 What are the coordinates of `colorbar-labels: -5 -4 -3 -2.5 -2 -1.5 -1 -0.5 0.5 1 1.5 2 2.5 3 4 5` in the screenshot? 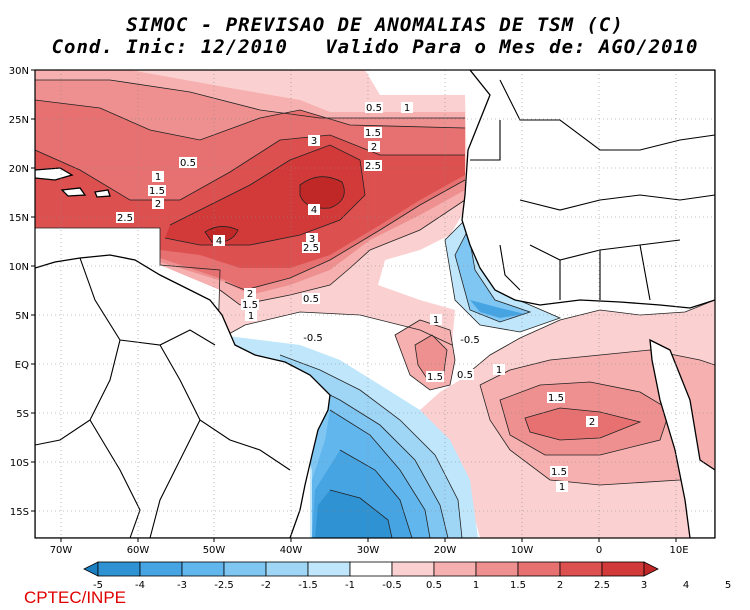 It's located at (412, 585).